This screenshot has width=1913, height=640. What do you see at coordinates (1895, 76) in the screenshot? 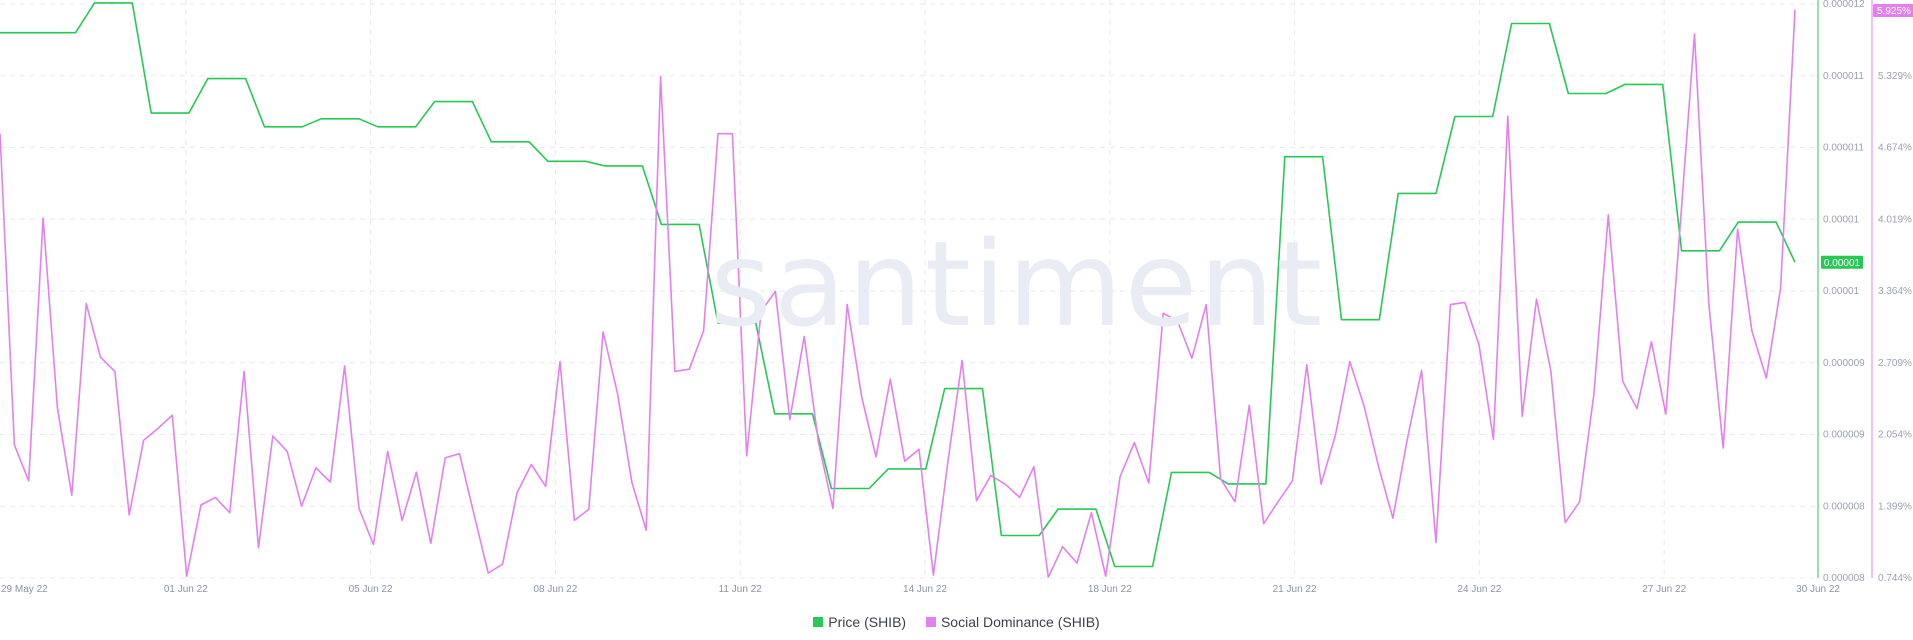
I see `social-tick-label: 5.329%` at bounding box center [1895, 76].